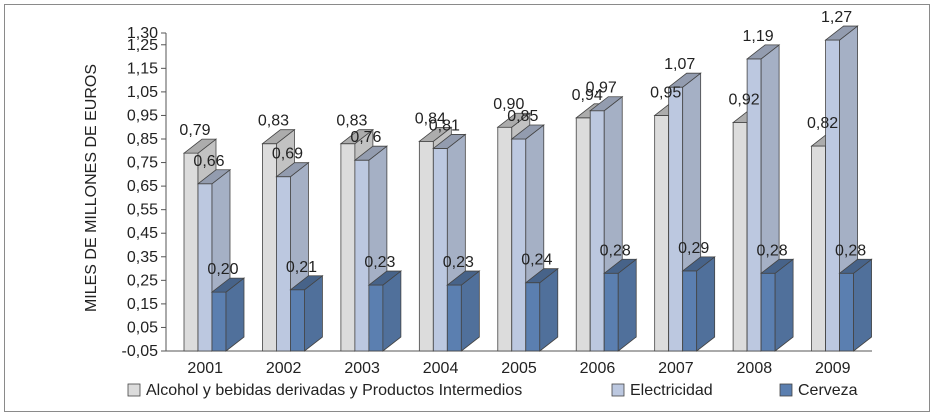 The width and height of the screenshot is (936, 418). I want to click on legend-label: Cerveza, so click(828, 390).